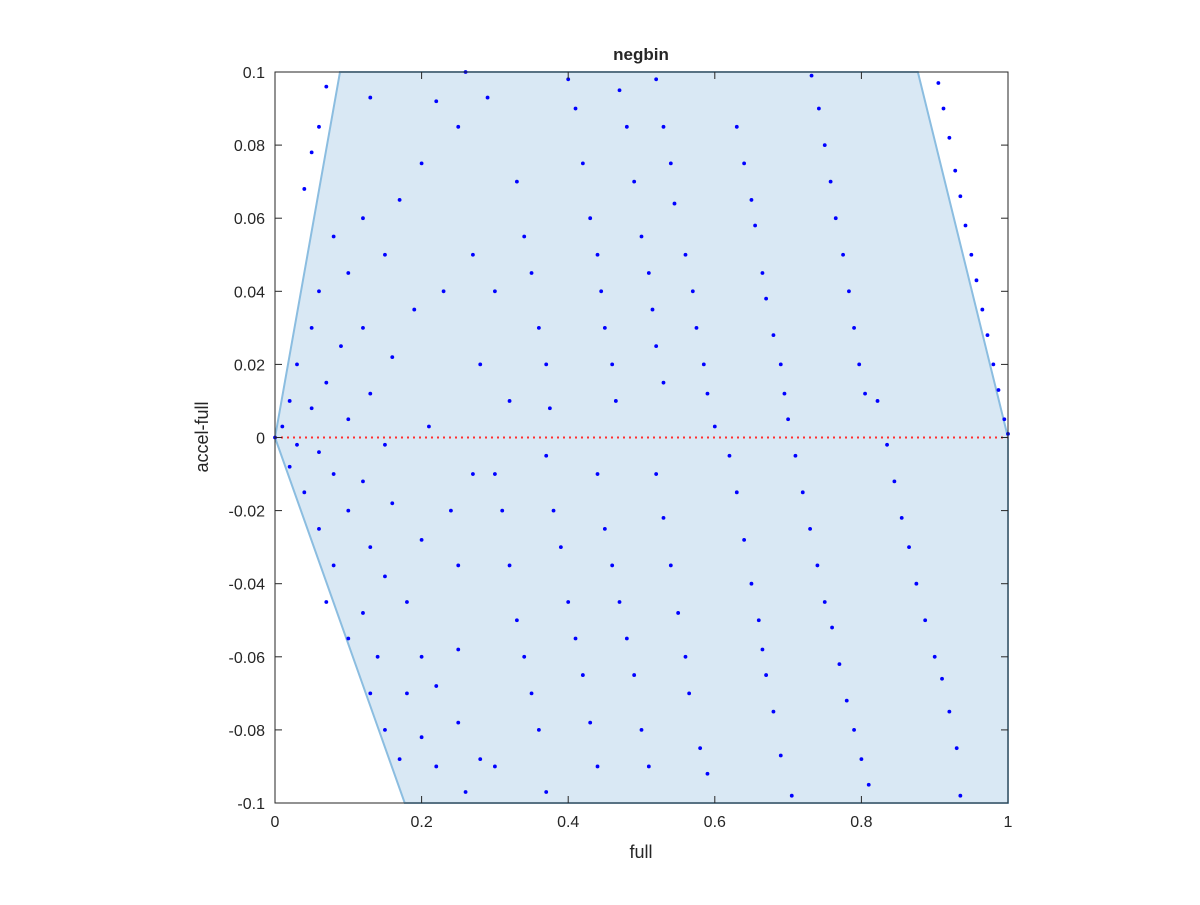 This screenshot has height=905, width=1200. I want to click on y-axis-label: accel-full, so click(202, 436).